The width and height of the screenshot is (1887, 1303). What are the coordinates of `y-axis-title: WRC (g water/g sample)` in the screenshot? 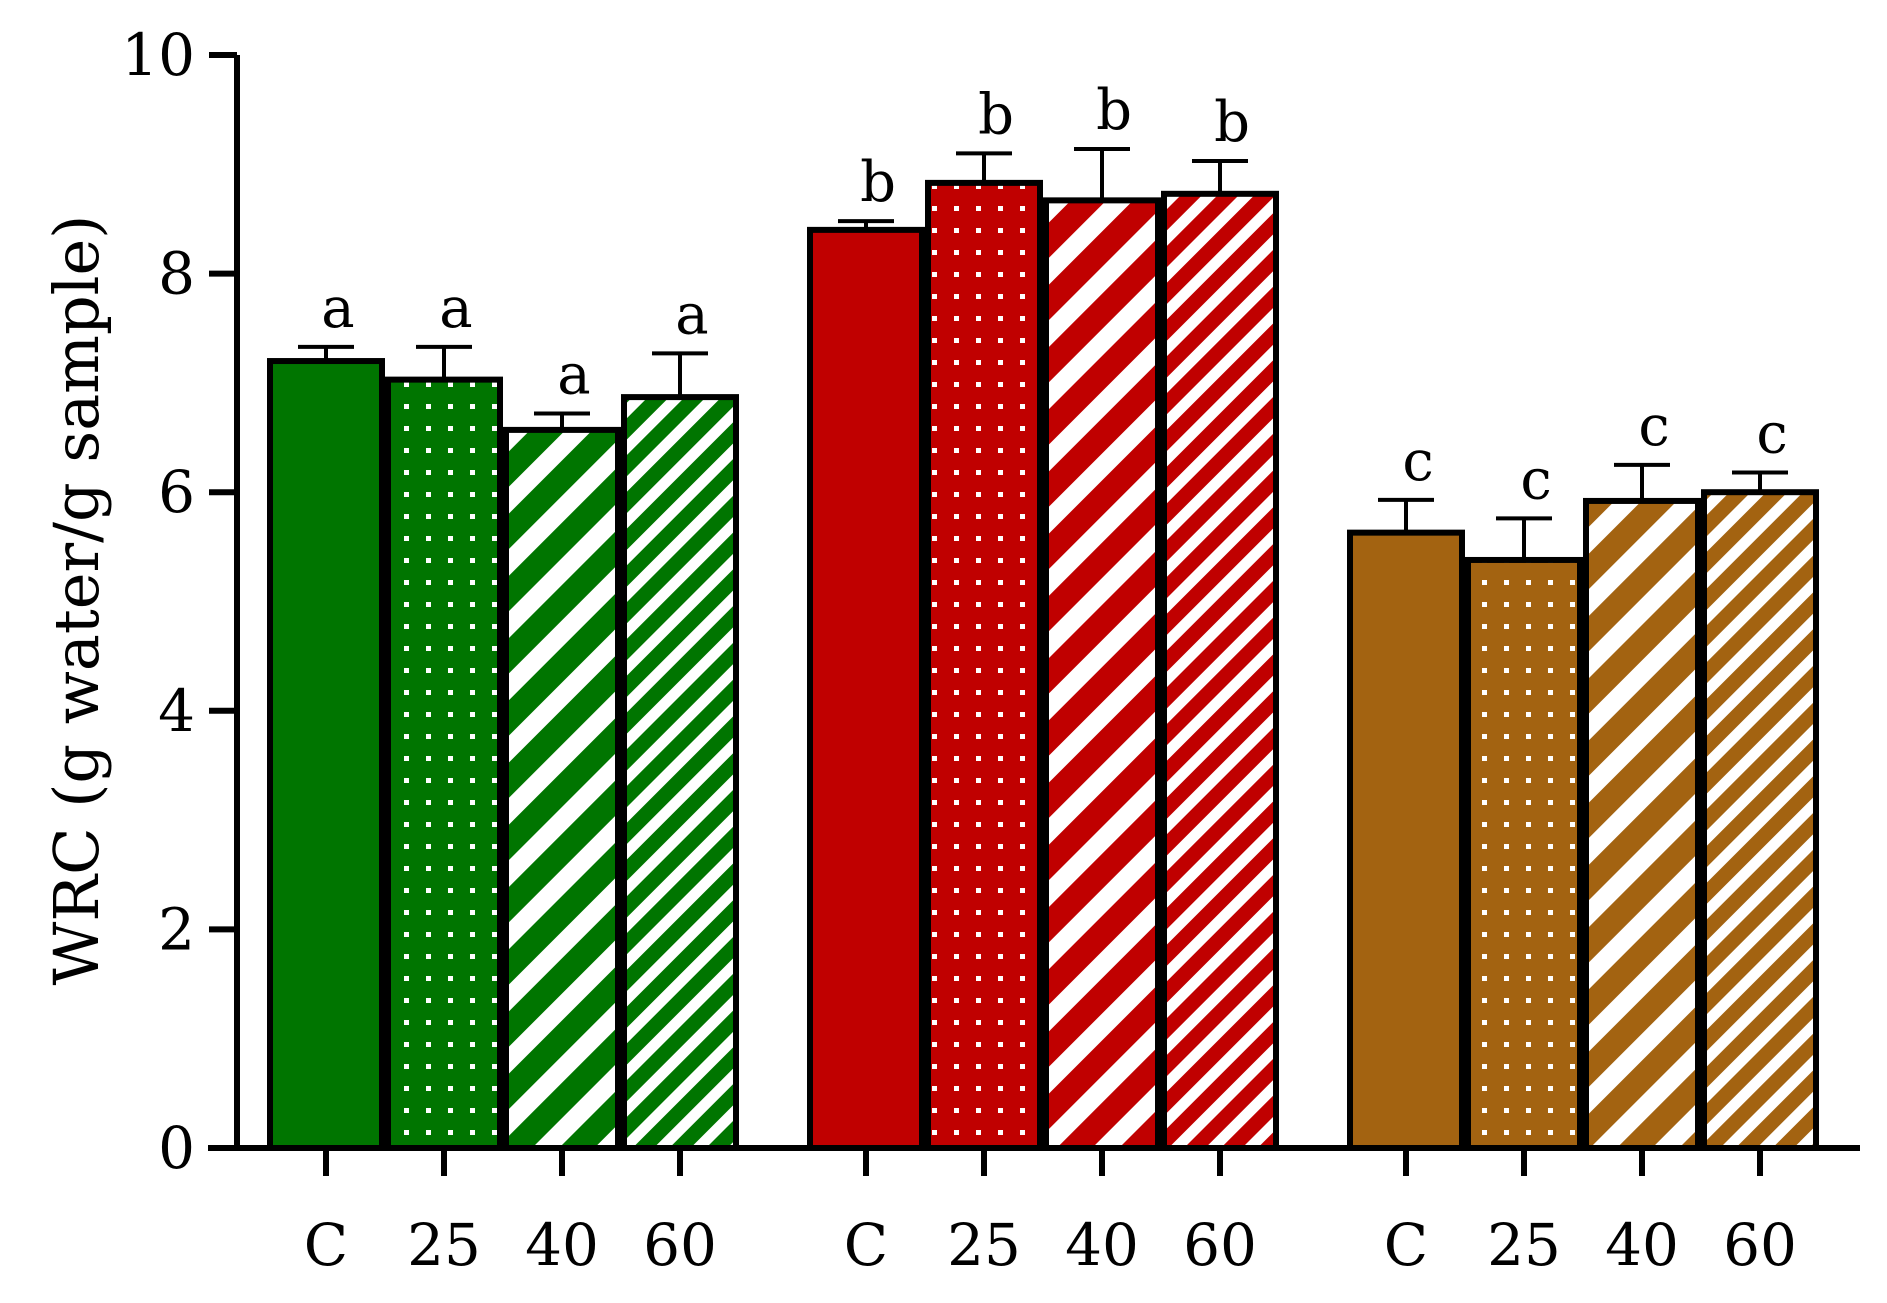 It's located at (76, 600).